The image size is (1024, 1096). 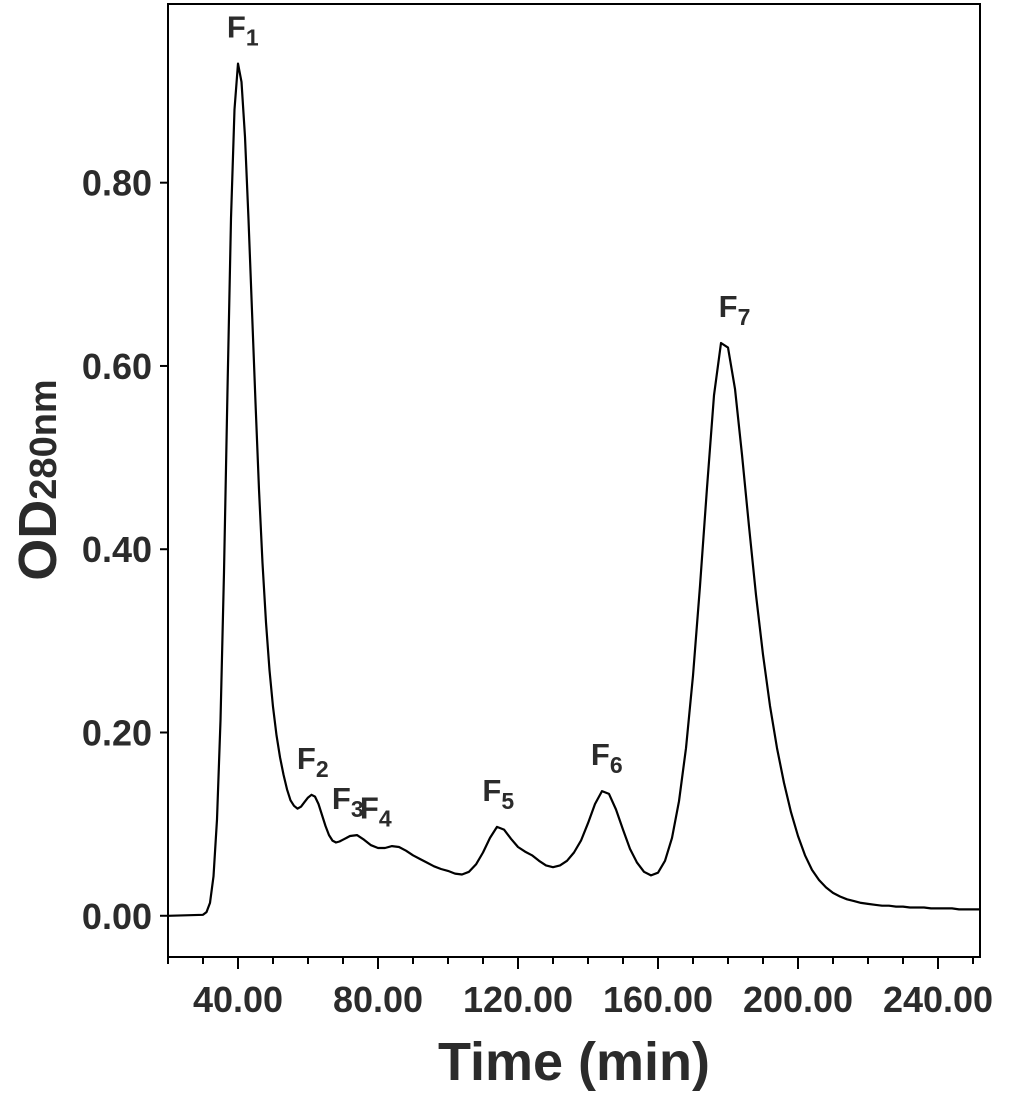 What do you see at coordinates (117, 366) in the screenshot?
I see `y-tick-label: 0.60` at bounding box center [117, 366].